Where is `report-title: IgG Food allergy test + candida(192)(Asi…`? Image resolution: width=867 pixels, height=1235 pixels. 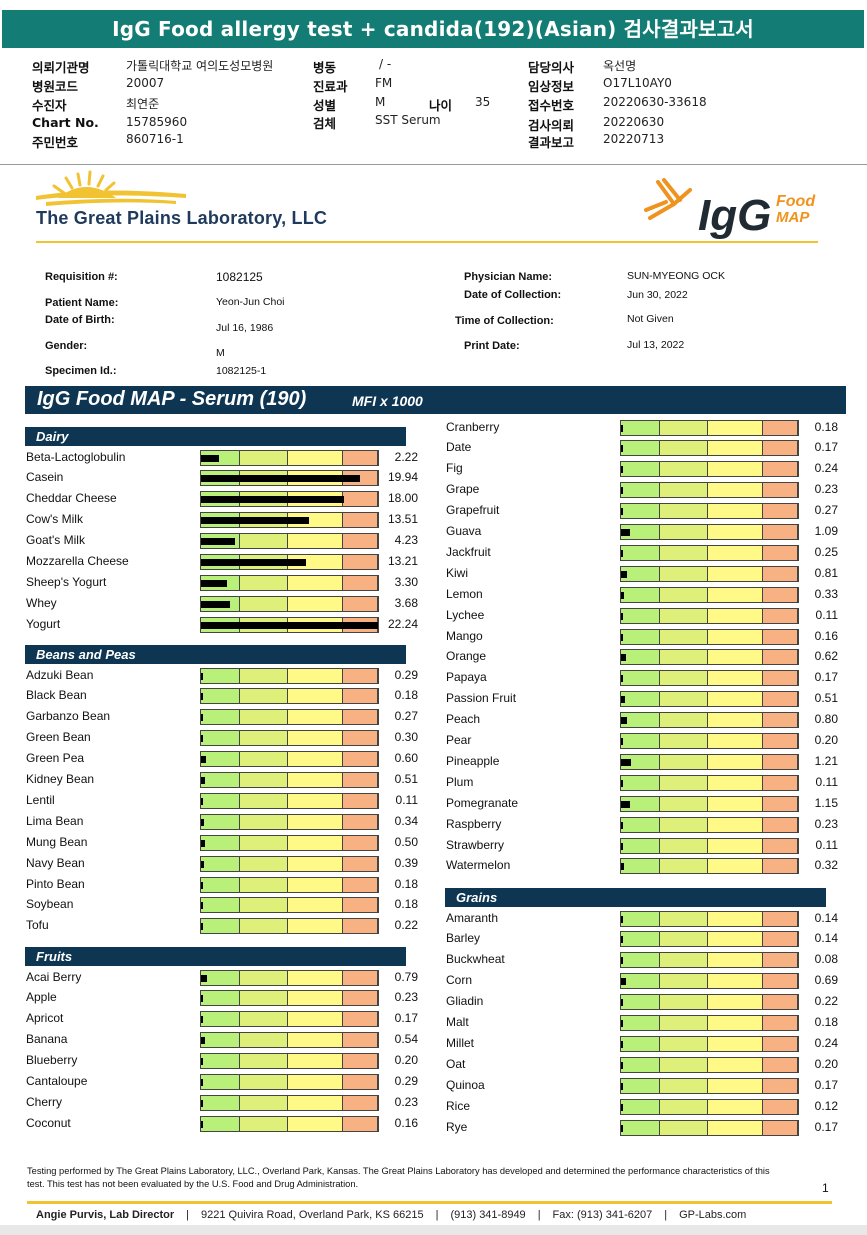
report-title: IgG Food allergy test + candida(192)(Asi… is located at coordinates (433, 29).